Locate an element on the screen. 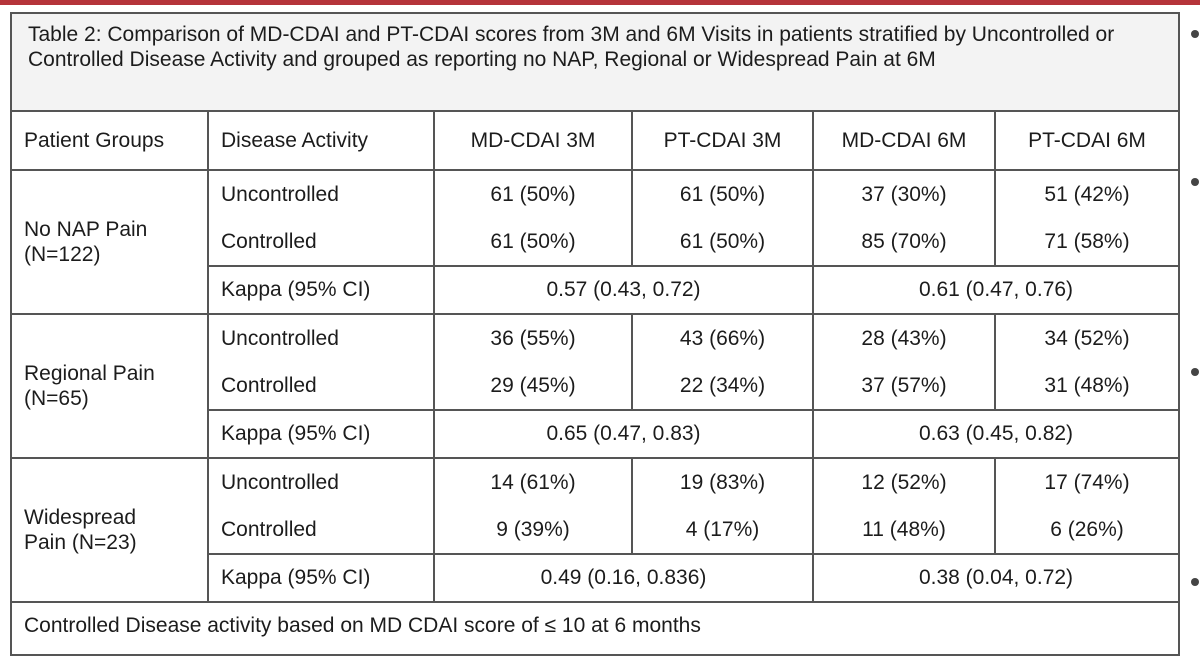 The height and width of the screenshot is (666, 1200). kappa-6m-cell: 0.61 (0.47, 0.76) is located at coordinates (995, 290).